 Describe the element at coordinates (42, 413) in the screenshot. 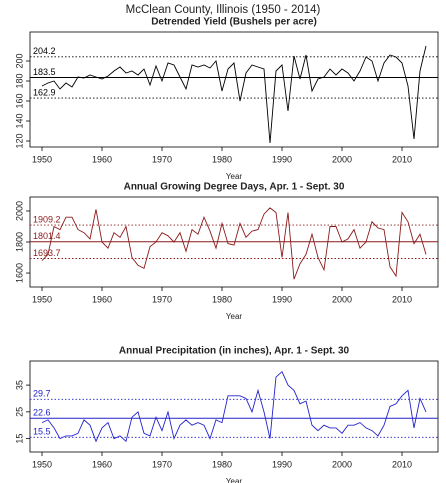

I see `reference-label: 22.6` at that location.